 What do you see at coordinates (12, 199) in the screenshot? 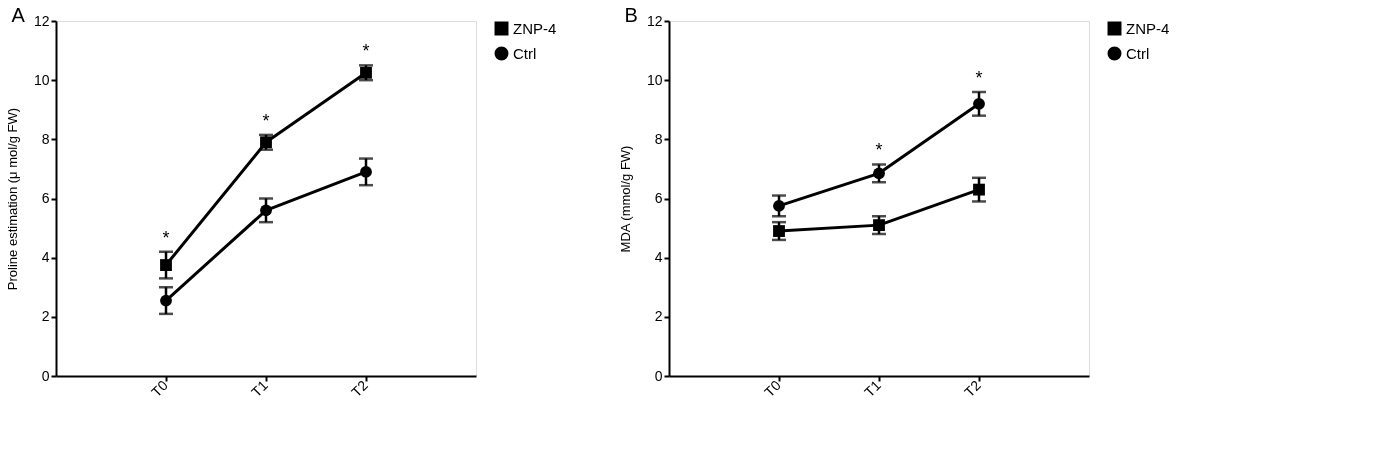
I see `y-axis-title: Proline estimation (μ mol/g FW)` at bounding box center [12, 199].